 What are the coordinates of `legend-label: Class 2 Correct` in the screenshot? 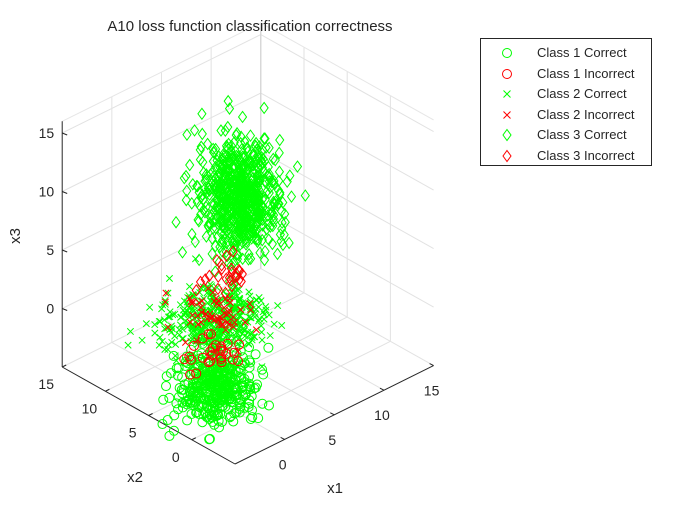 It's located at (582, 93).